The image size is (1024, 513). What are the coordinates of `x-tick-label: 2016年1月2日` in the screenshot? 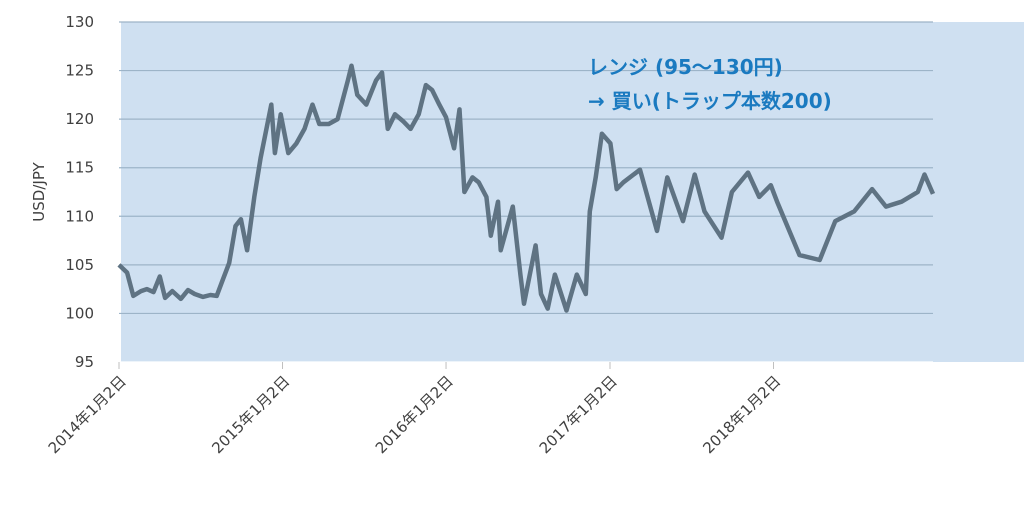 It's located at (414, 414).